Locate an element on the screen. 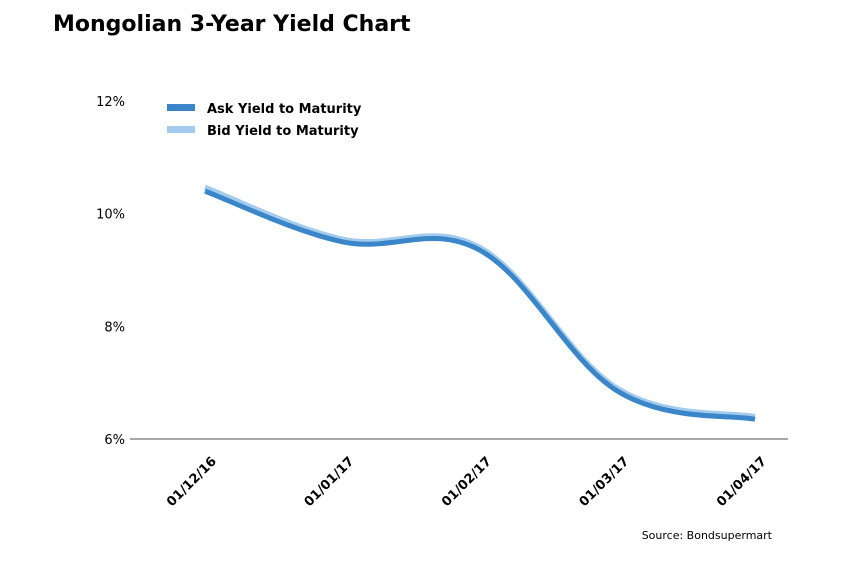 This screenshot has width=851, height=576. y-tick-label: 10% is located at coordinates (110, 215).